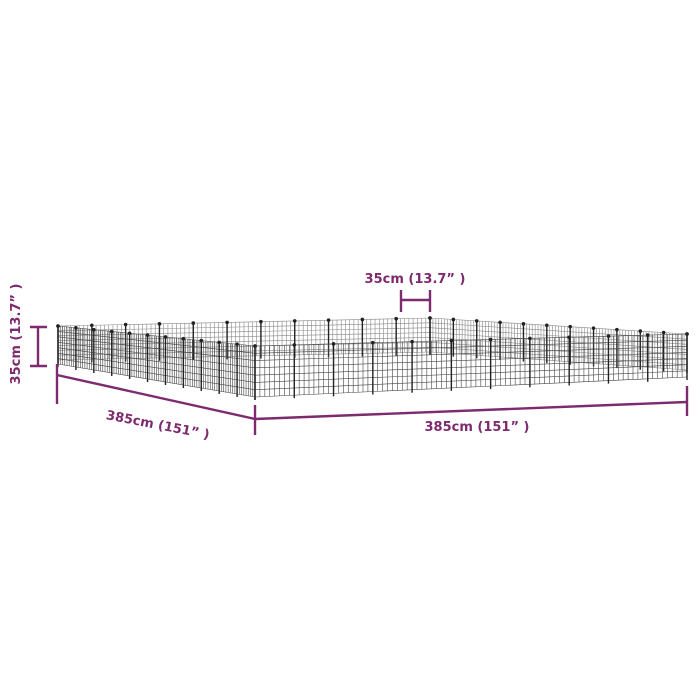 The height and width of the screenshot is (700, 700). What do you see at coordinates (476, 427) in the screenshot?
I see `length-label: 385cm (151” )` at bounding box center [476, 427].